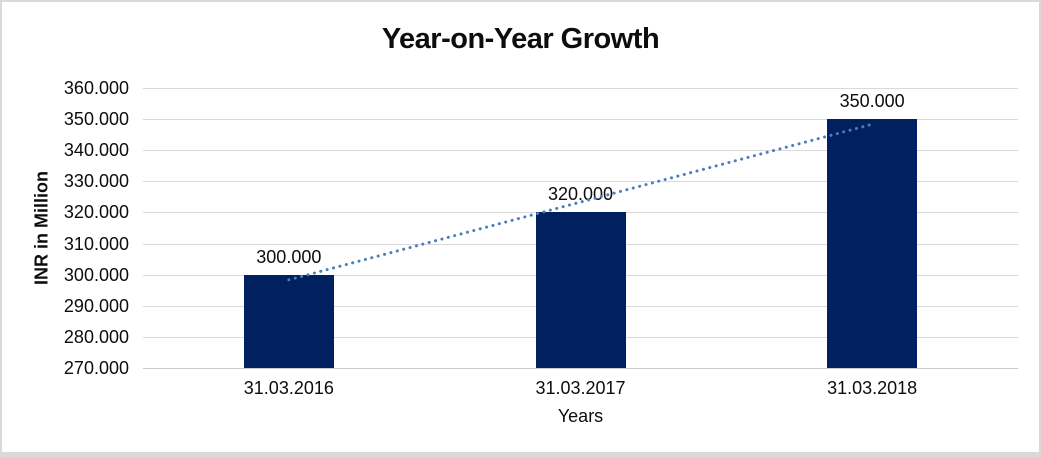 The height and width of the screenshot is (457, 1041). What do you see at coordinates (96, 274) in the screenshot?
I see `y-tick-label: 300.000` at bounding box center [96, 274].